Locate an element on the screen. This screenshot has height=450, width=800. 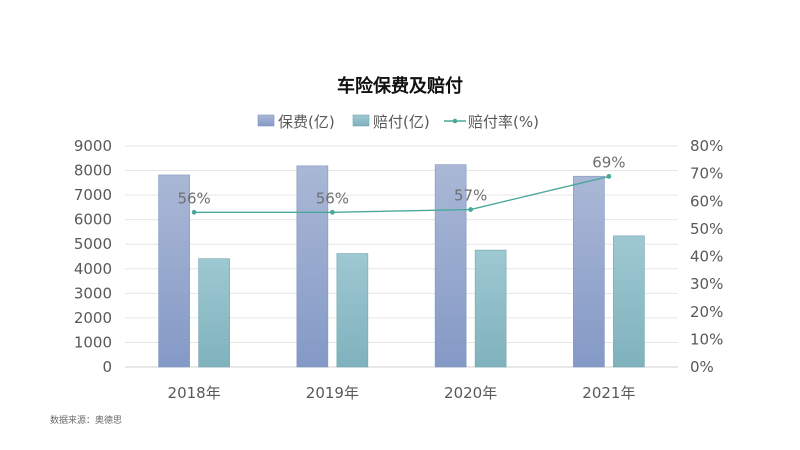
y-left-tick-label: 5000 is located at coordinates (93, 244).